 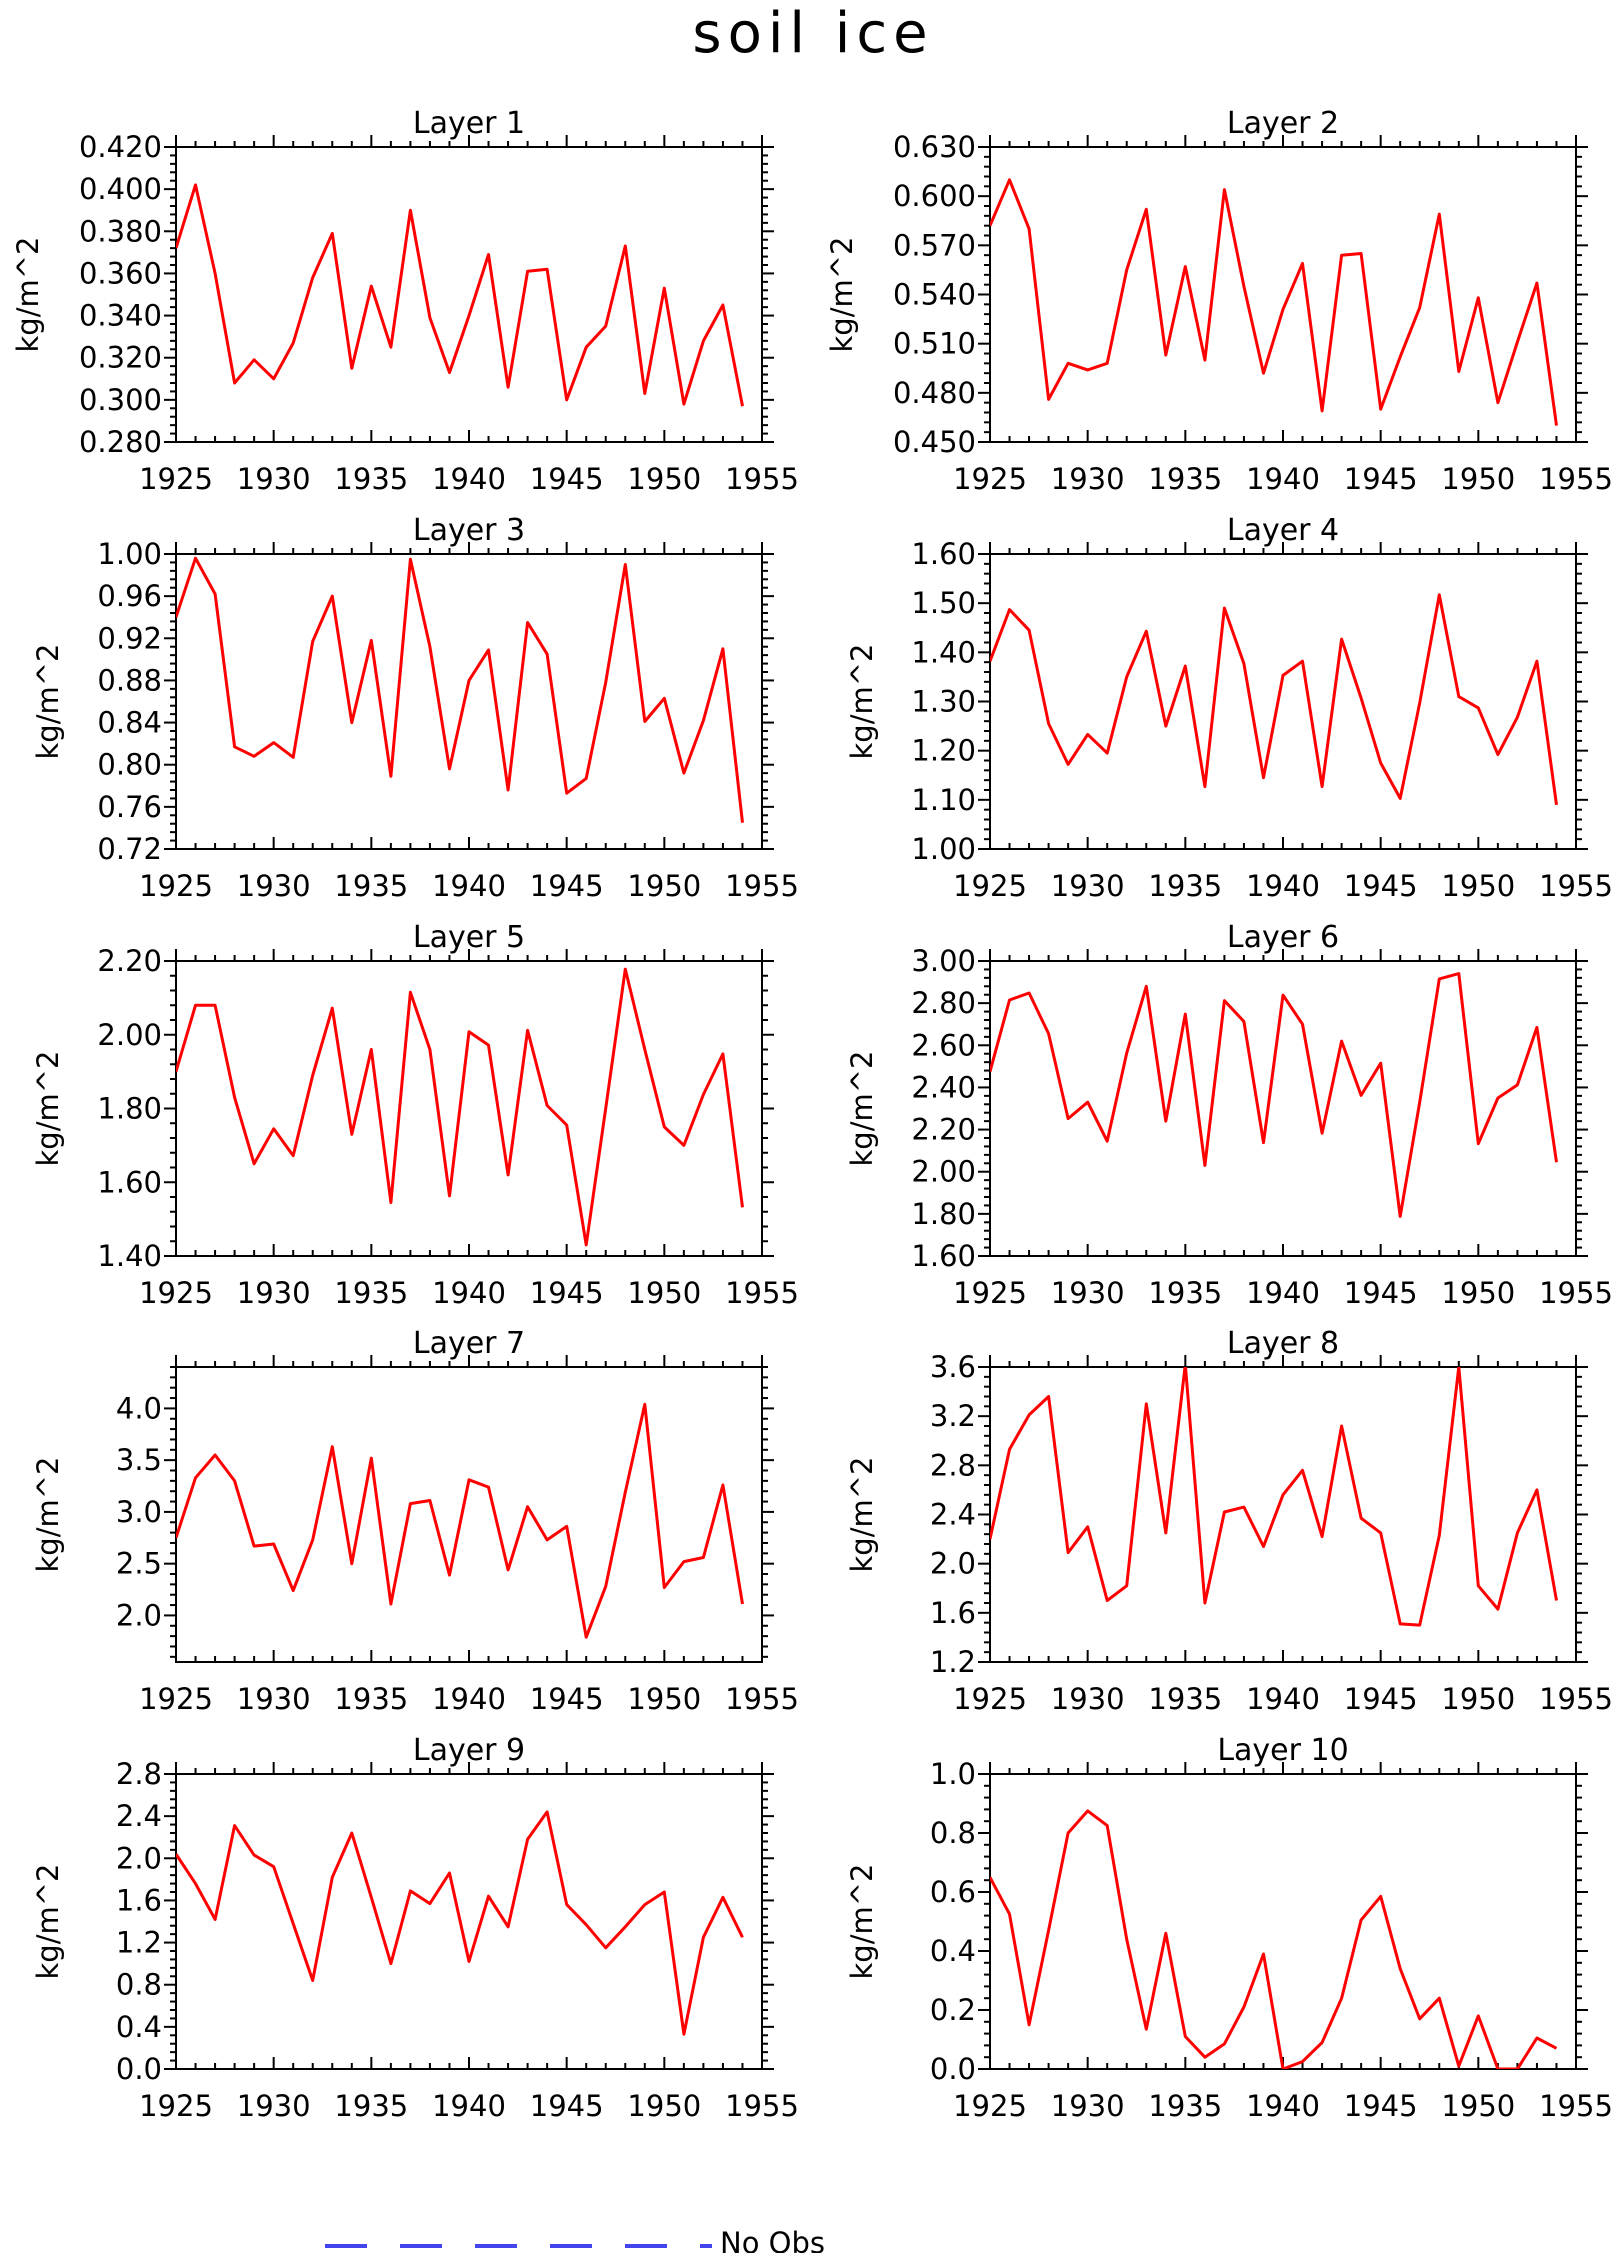 I want to click on y-tick-label: 4.0, so click(x=139, y=1408).